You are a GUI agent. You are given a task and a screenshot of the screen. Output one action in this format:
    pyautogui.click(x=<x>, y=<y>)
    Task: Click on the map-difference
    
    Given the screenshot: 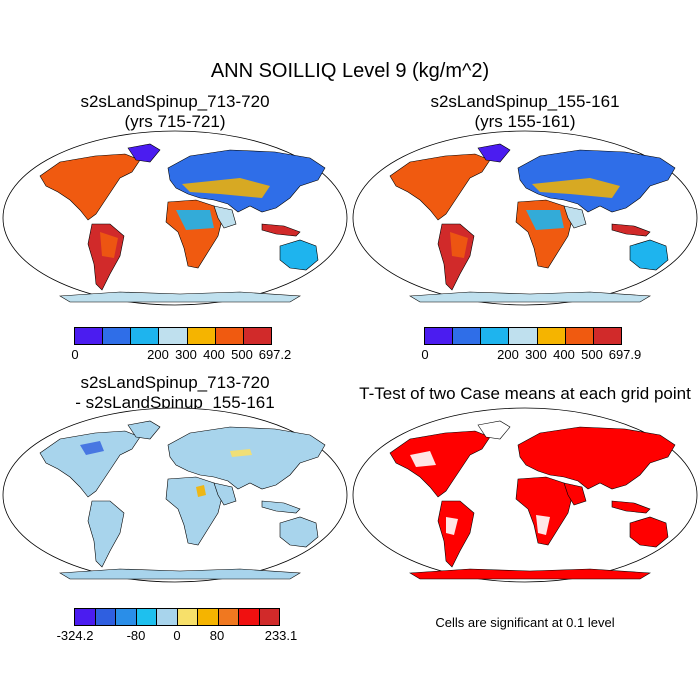 What is the action you would take?
    pyautogui.click(x=175, y=495)
    